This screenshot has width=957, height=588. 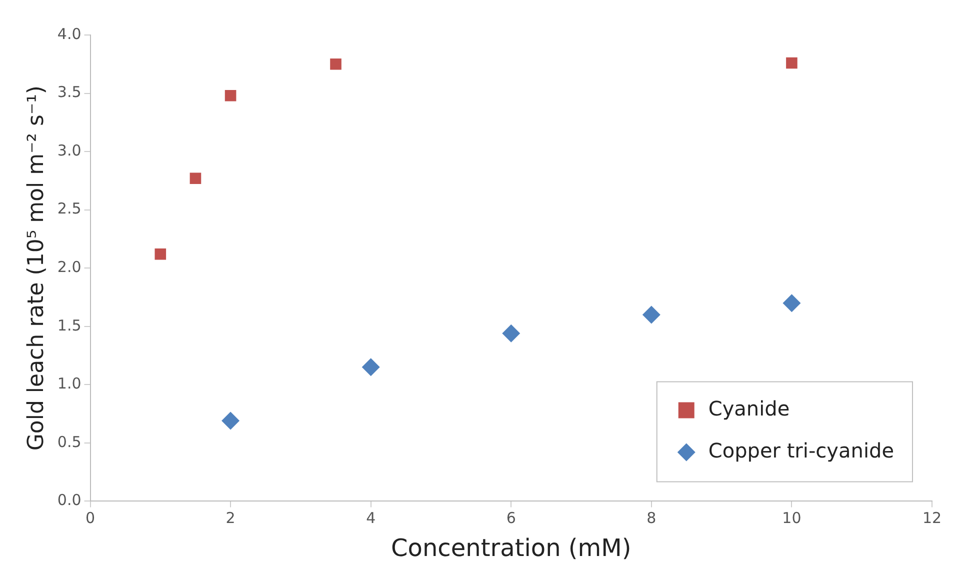 What do you see at coordinates (749, 408) in the screenshot?
I see `legend-label: Cyanide` at bounding box center [749, 408].